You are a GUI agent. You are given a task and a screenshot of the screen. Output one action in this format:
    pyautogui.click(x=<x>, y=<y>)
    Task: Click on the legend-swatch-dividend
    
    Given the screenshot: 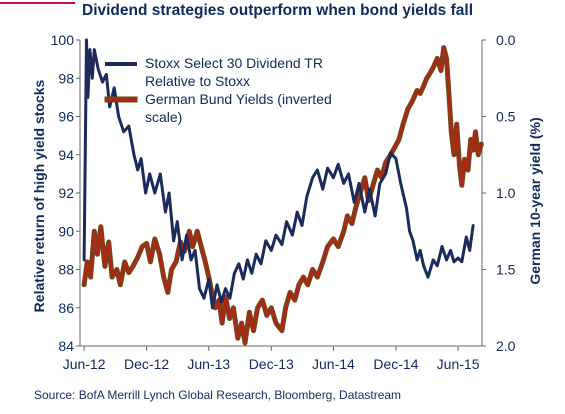 What is the action you would take?
    pyautogui.click(x=121, y=64)
    